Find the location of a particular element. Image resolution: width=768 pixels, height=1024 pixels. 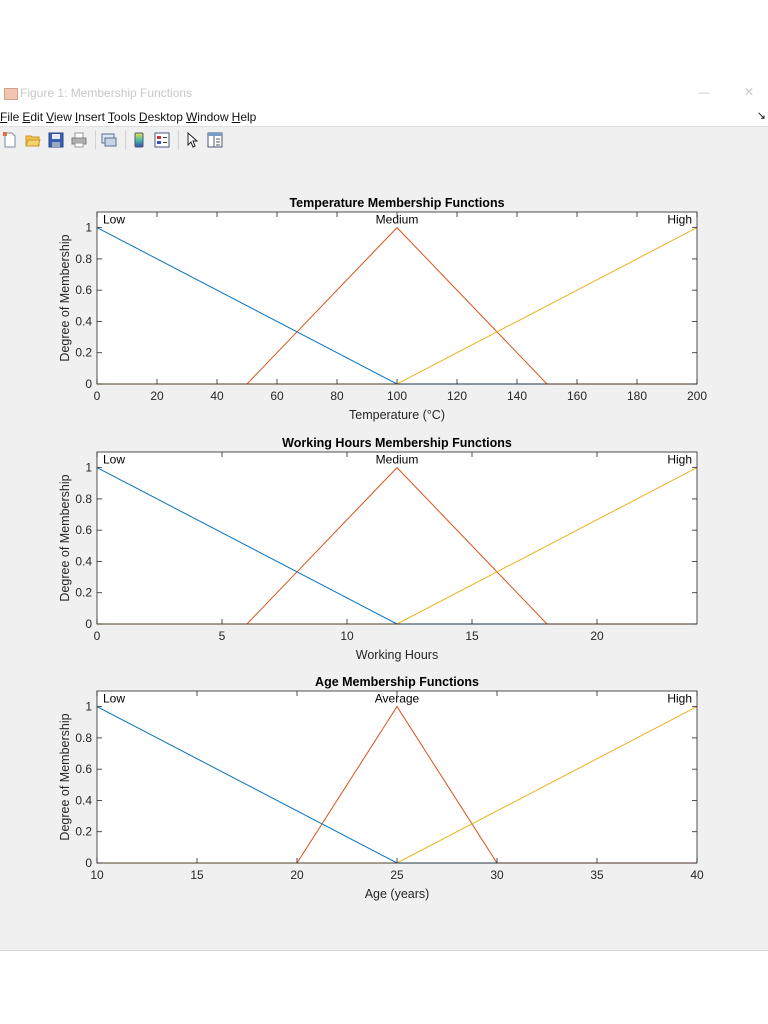

save-figure-button is located at coordinates (56, 140).